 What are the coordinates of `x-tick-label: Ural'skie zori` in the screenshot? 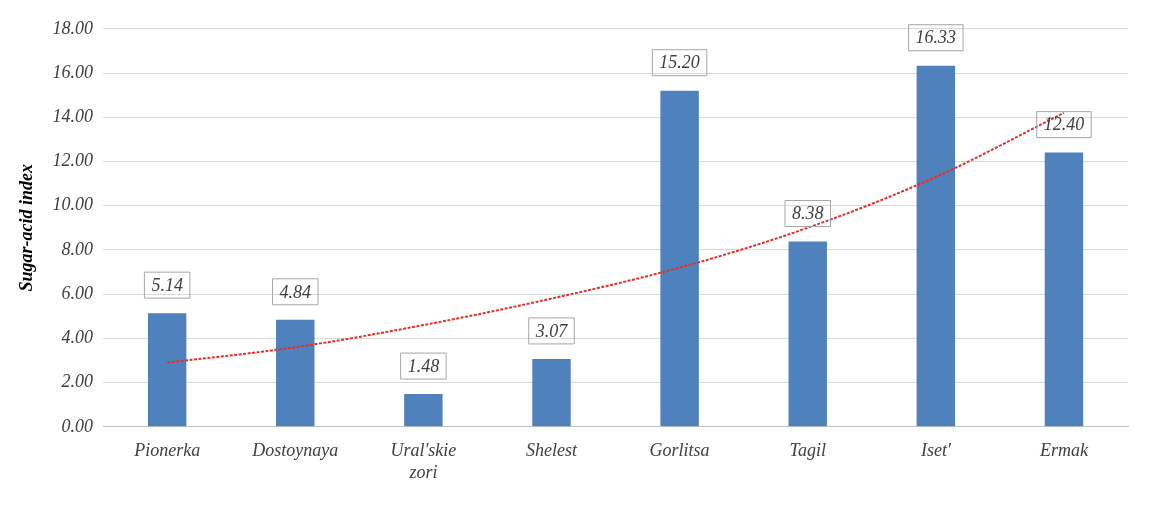 It's located at (423, 461).